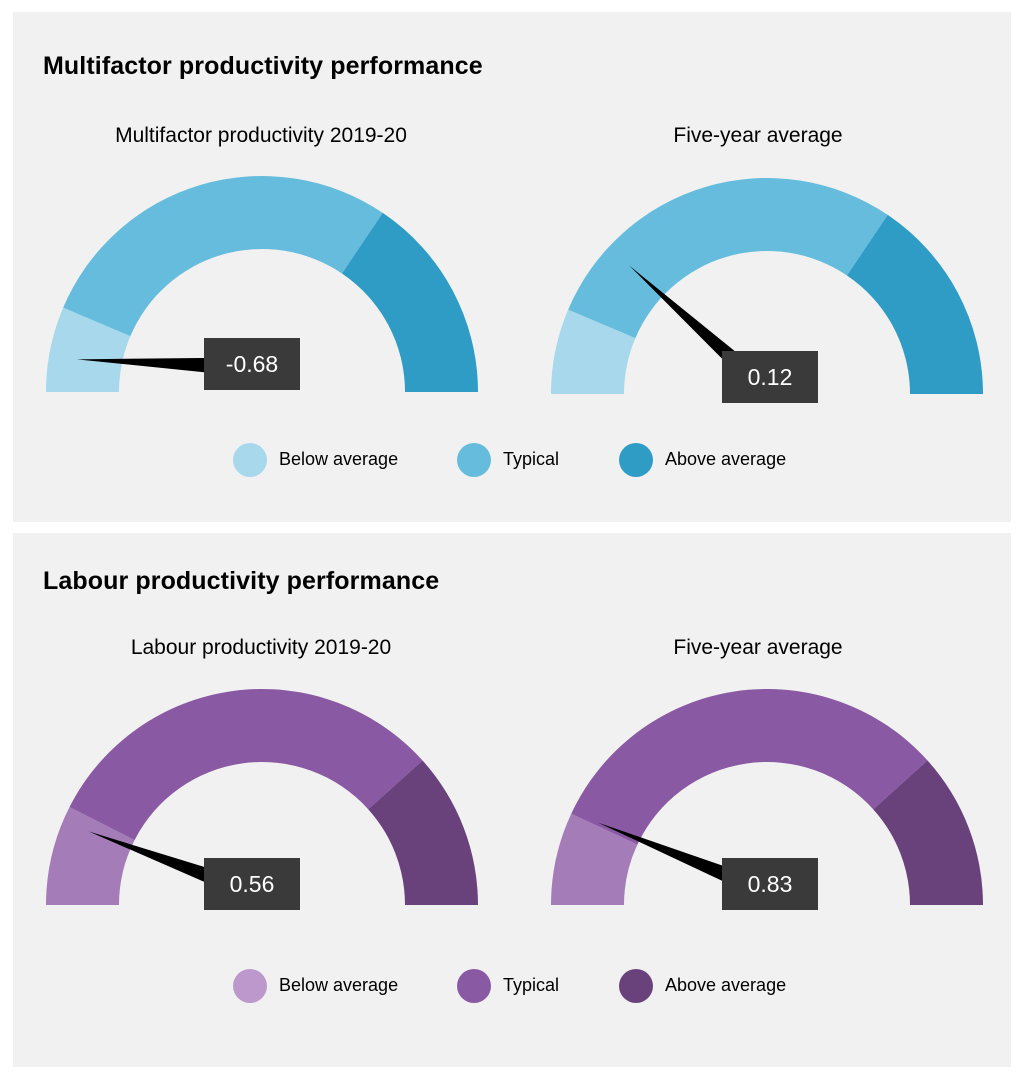  Describe the element at coordinates (758, 647) in the screenshot. I see `gauge-title-lp-five-year: Five-year average` at that location.